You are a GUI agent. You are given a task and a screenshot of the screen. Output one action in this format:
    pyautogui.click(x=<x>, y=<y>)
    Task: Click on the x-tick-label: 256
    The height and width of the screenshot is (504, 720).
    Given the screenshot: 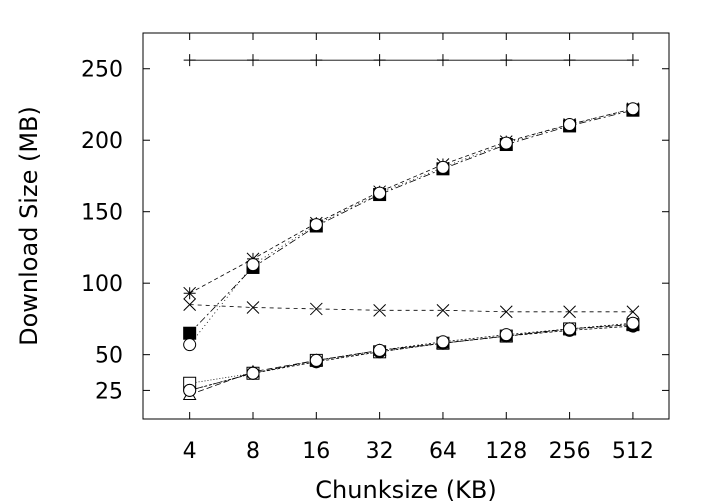 What is the action you would take?
    pyautogui.click(x=570, y=451)
    